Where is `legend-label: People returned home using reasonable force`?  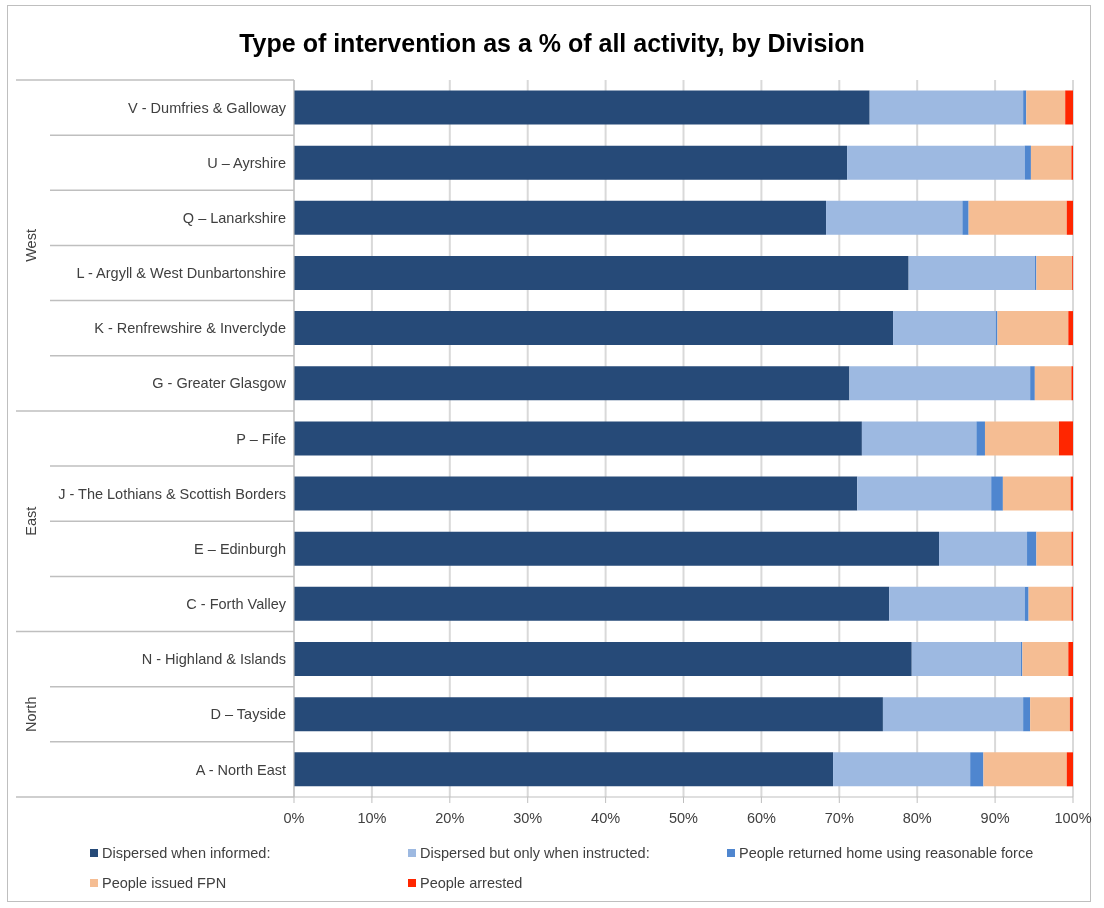 legend-label: People returned home using reasonable force is located at coordinates (886, 853).